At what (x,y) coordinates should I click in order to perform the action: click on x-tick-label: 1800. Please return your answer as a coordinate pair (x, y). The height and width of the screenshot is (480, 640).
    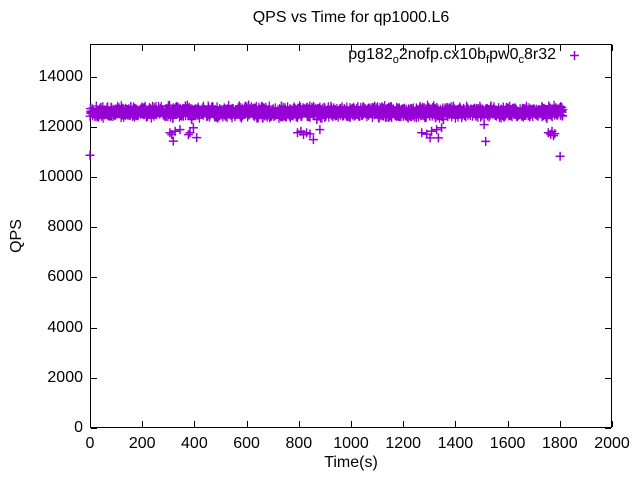
    Looking at the image, I should click on (560, 443).